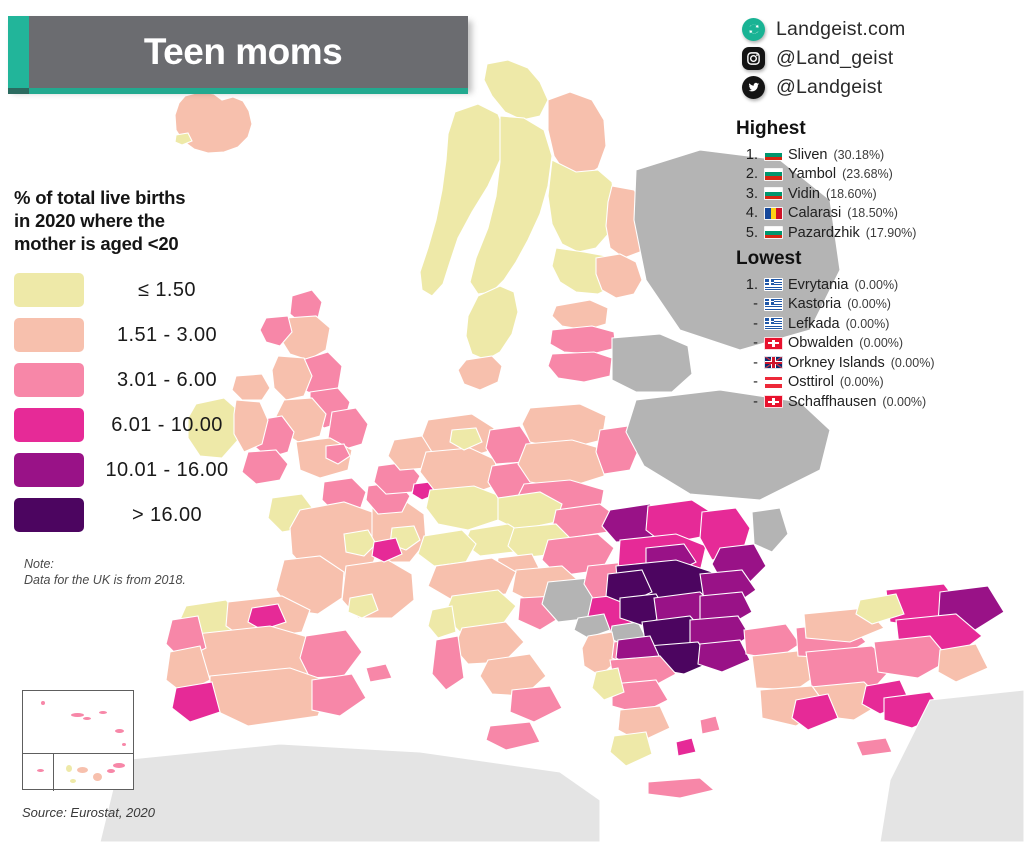  Describe the element at coordinates (183, 139) in the screenshot. I see `map-region-iceland-sw` at that location.